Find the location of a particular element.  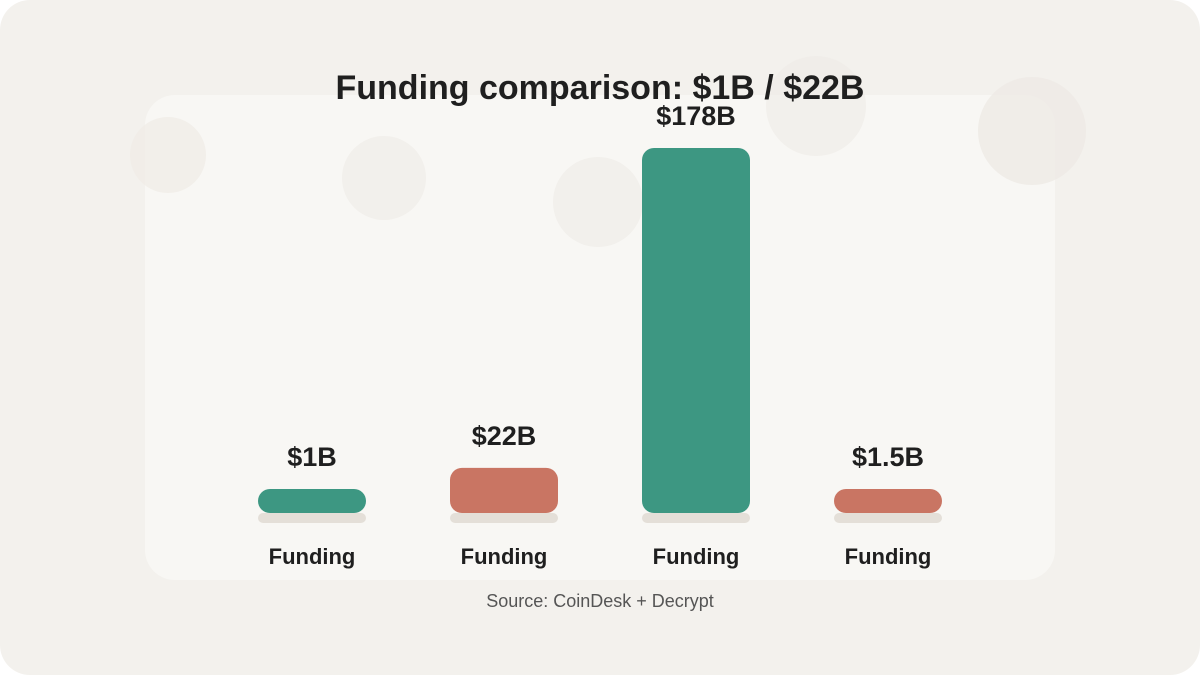

chart-title: Funding comparison: $1B / $22B is located at coordinates (600, 88).